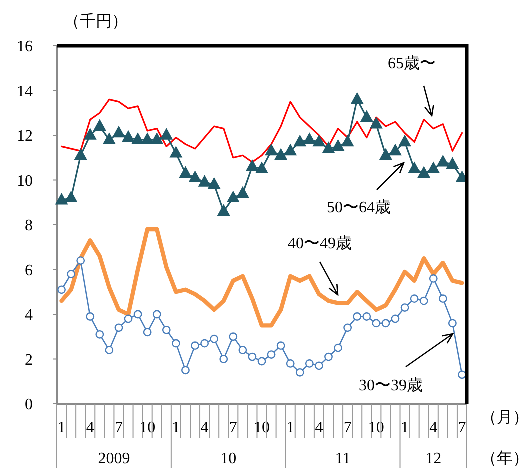  Describe the element at coordinates (320, 243) in the screenshot. I see `series-label: 40〜49歳` at that location.